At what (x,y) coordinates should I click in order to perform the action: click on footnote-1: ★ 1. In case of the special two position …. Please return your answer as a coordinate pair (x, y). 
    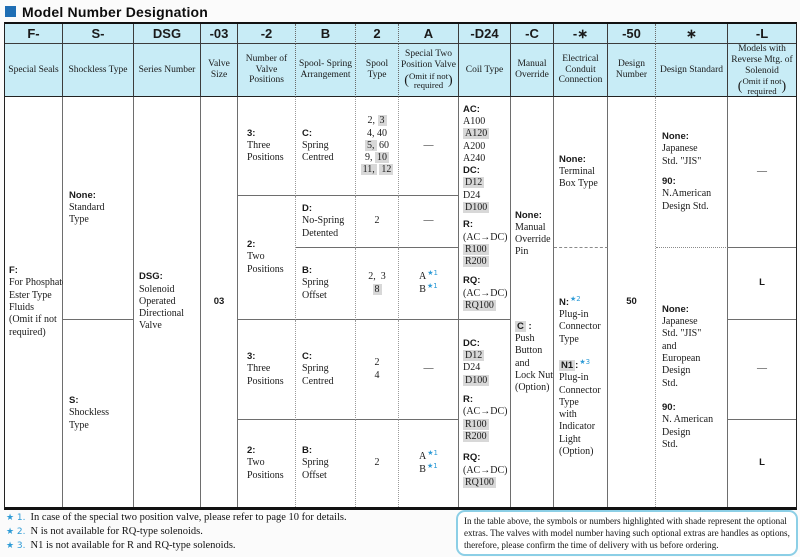
    Looking at the image, I should click on (176, 517).